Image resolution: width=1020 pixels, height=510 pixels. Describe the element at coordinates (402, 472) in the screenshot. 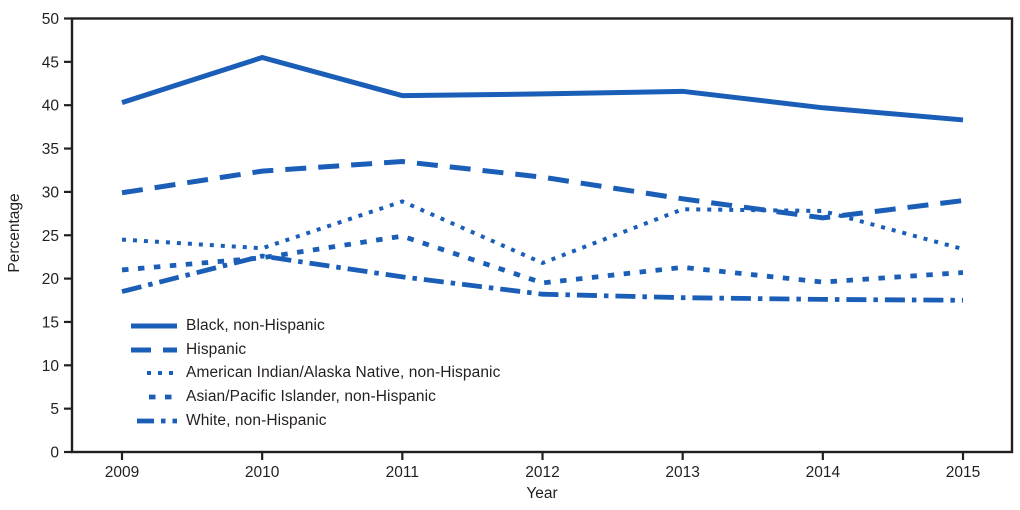

I see `x-tick-label: 2011` at that location.